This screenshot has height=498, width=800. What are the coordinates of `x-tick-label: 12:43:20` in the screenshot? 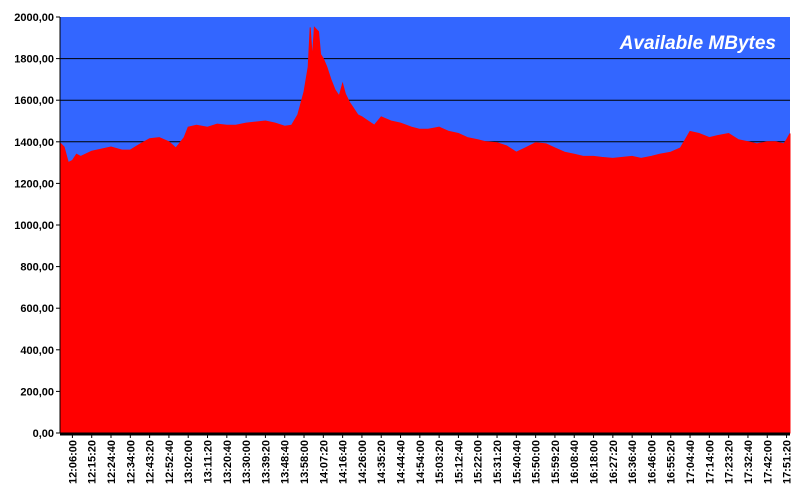 It's located at (151, 462).